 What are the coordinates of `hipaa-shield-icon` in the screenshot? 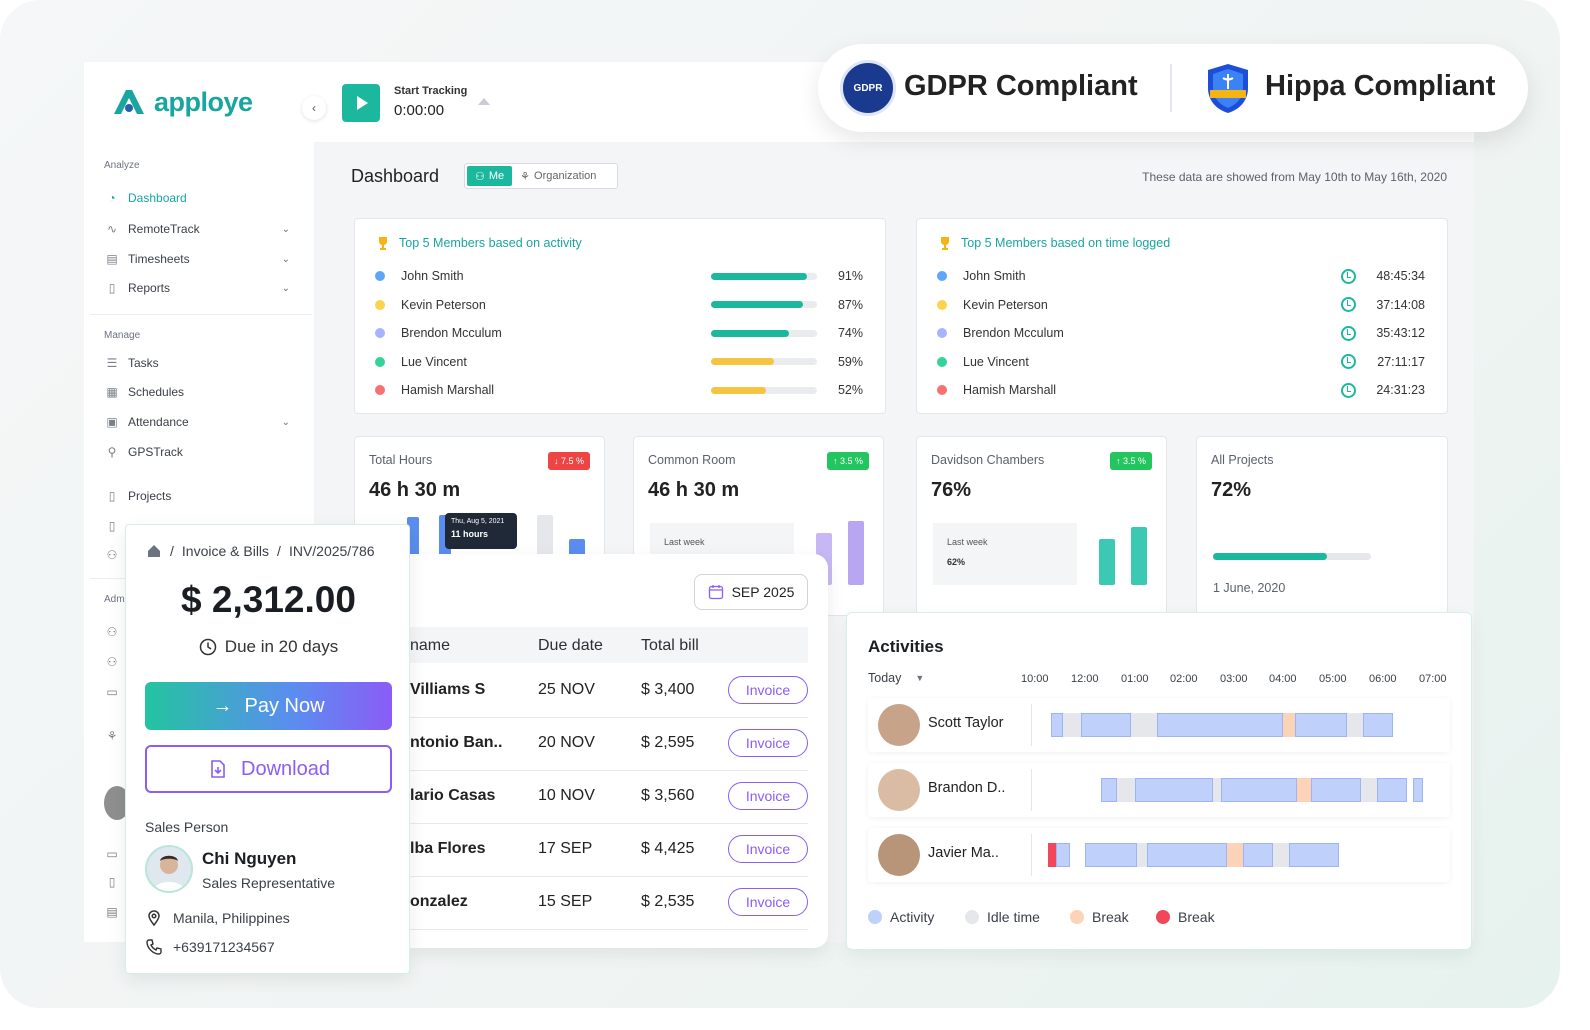 It's located at (1228, 88).